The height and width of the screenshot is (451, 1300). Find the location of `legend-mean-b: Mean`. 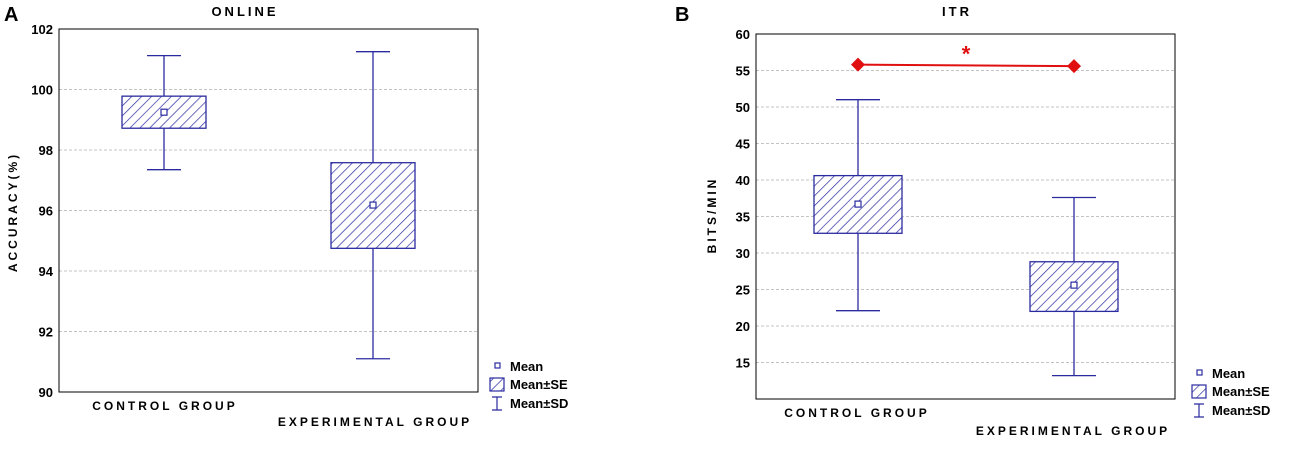

legend-mean-b: Mean is located at coordinates (1228, 373).